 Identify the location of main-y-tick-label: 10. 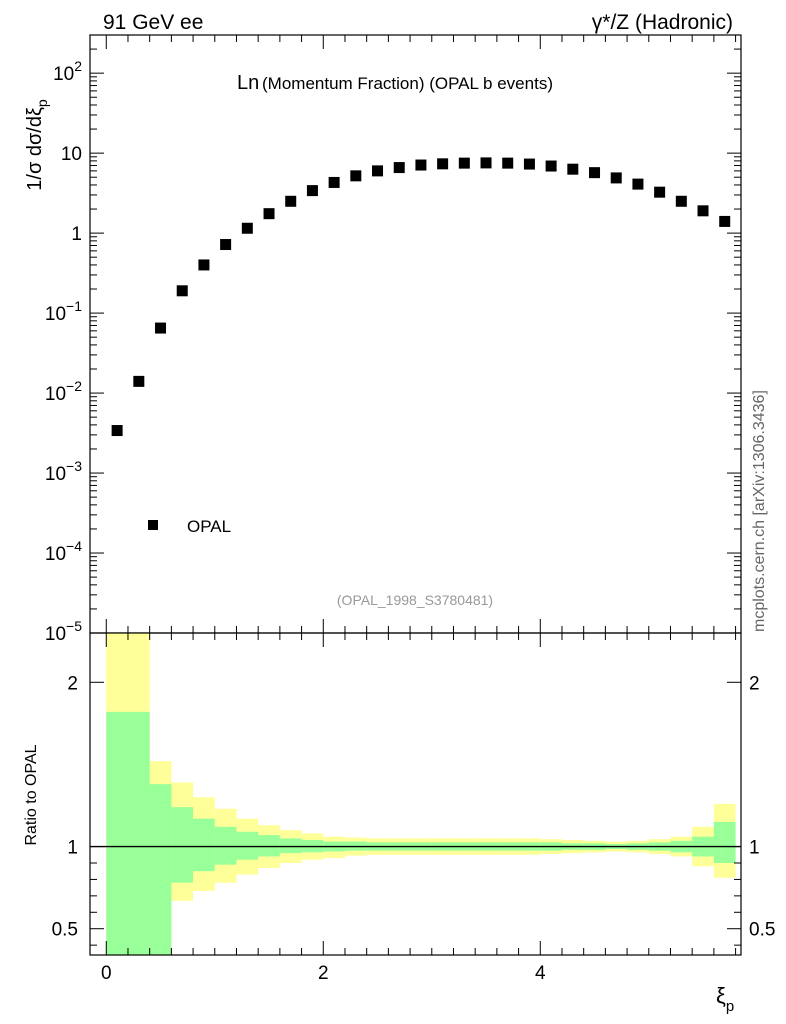
(71, 154).